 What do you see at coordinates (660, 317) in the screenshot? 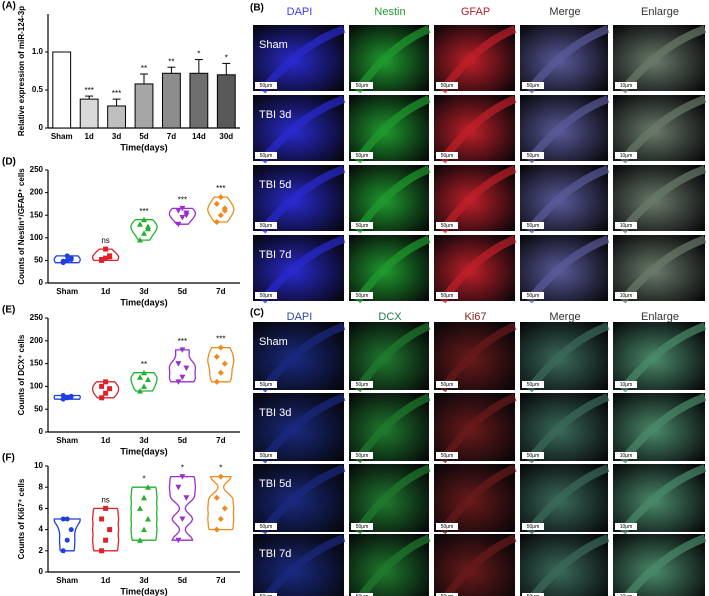
I see `column-header: Enlarge` at bounding box center [660, 317].